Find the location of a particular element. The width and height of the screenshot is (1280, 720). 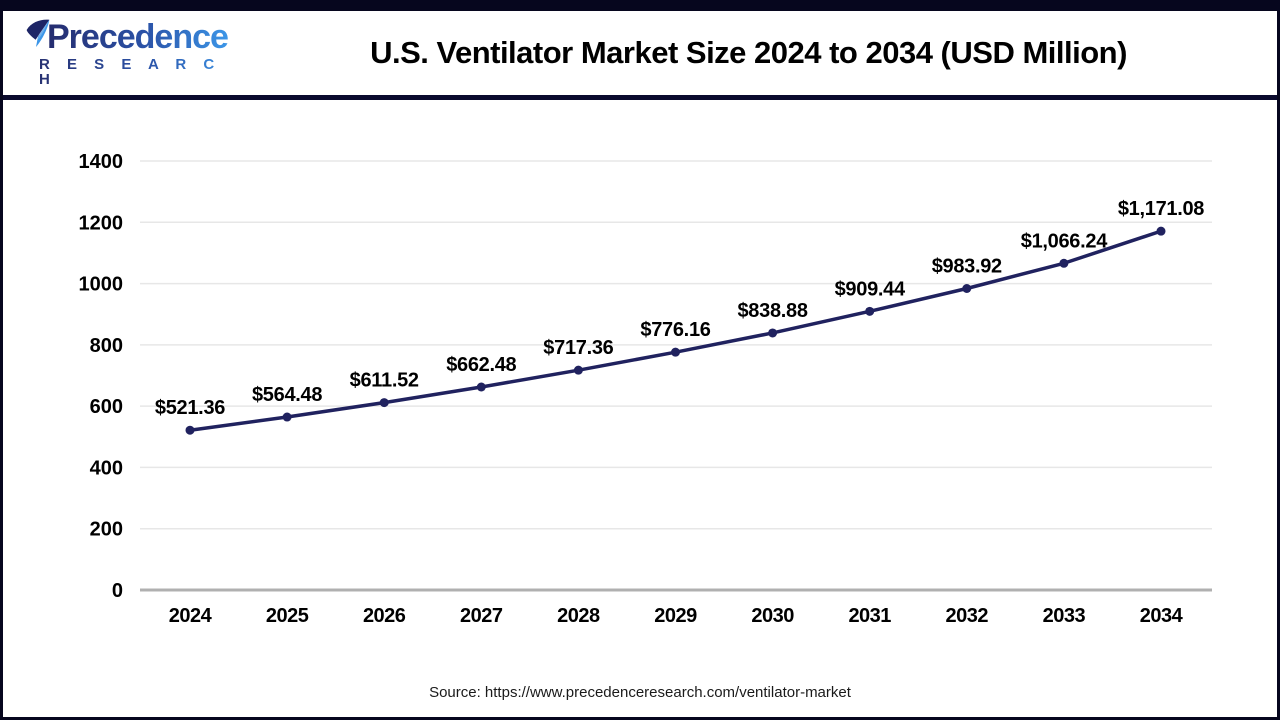

x-tick-label: 2032 is located at coordinates (967, 616).